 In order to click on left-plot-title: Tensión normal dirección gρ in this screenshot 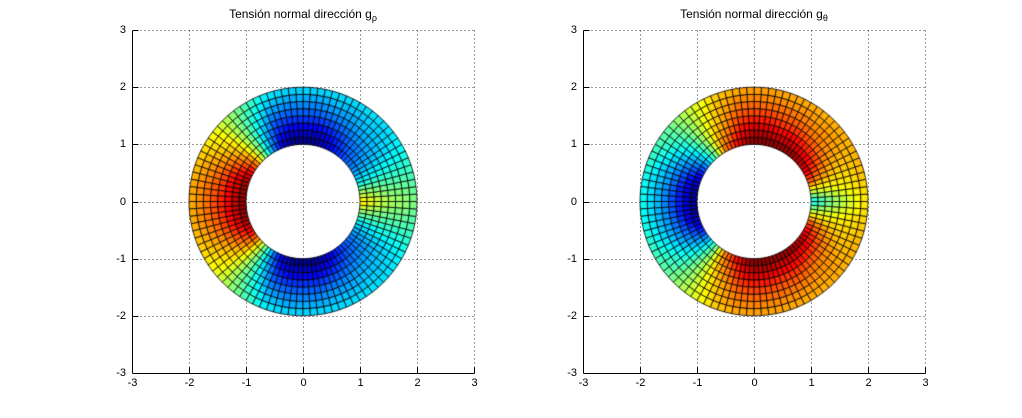, I will do `click(303, 15)`.